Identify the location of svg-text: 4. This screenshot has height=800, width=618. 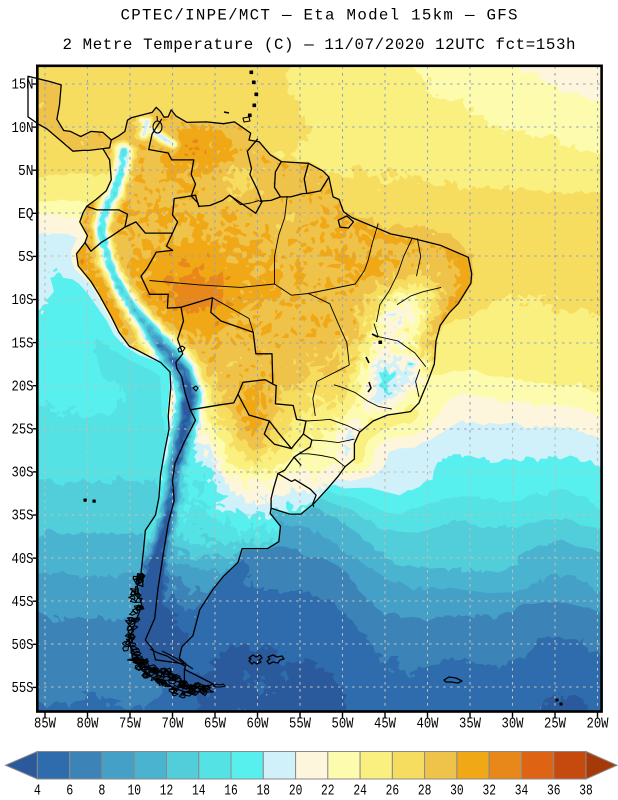
(37, 791).